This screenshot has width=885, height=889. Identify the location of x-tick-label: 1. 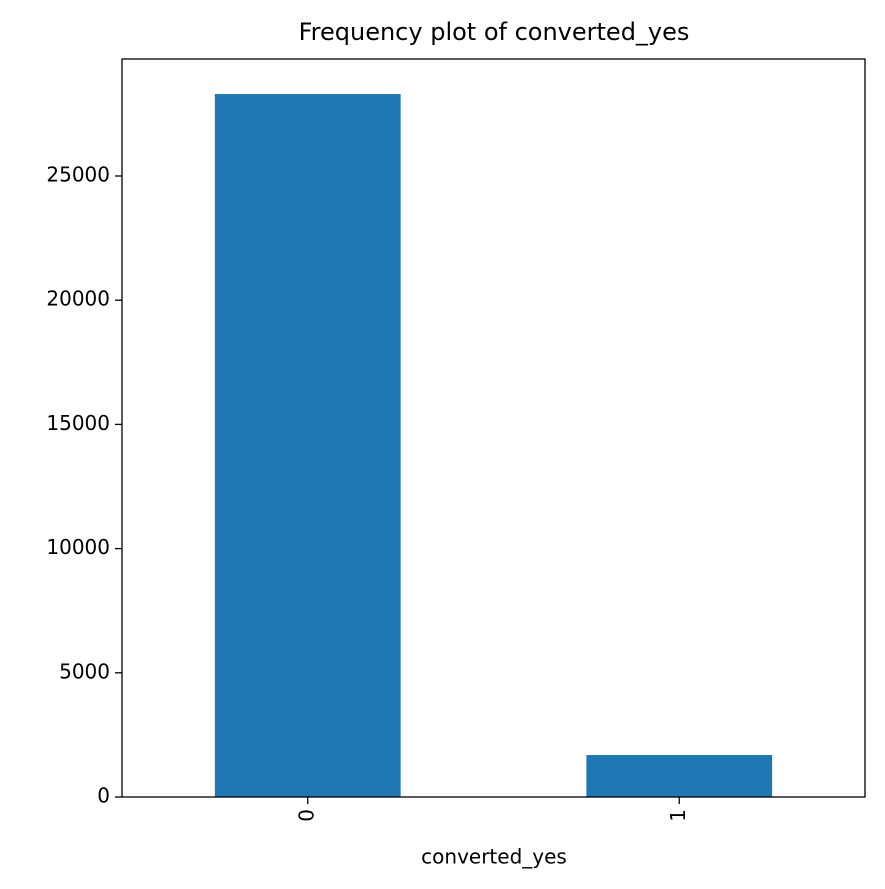
(678, 815).